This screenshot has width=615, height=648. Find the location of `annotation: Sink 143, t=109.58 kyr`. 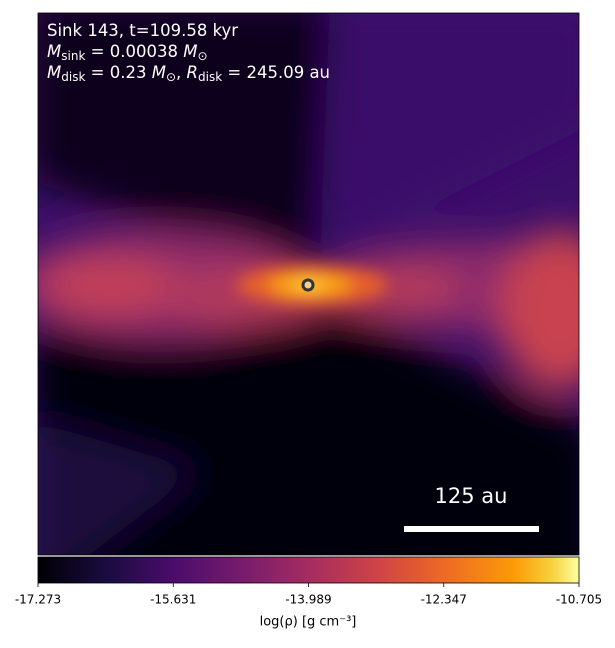

annotation: Sink 143, t=109.58 kyr is located at coordinates (142, 30).